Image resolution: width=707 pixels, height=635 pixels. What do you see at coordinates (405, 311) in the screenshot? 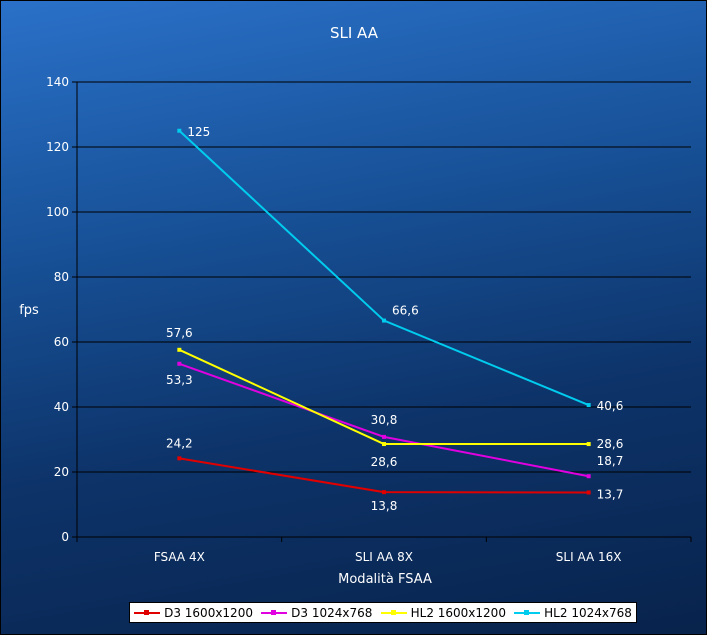
I see `data-label: 66,6` at bounding box center [405, 311].